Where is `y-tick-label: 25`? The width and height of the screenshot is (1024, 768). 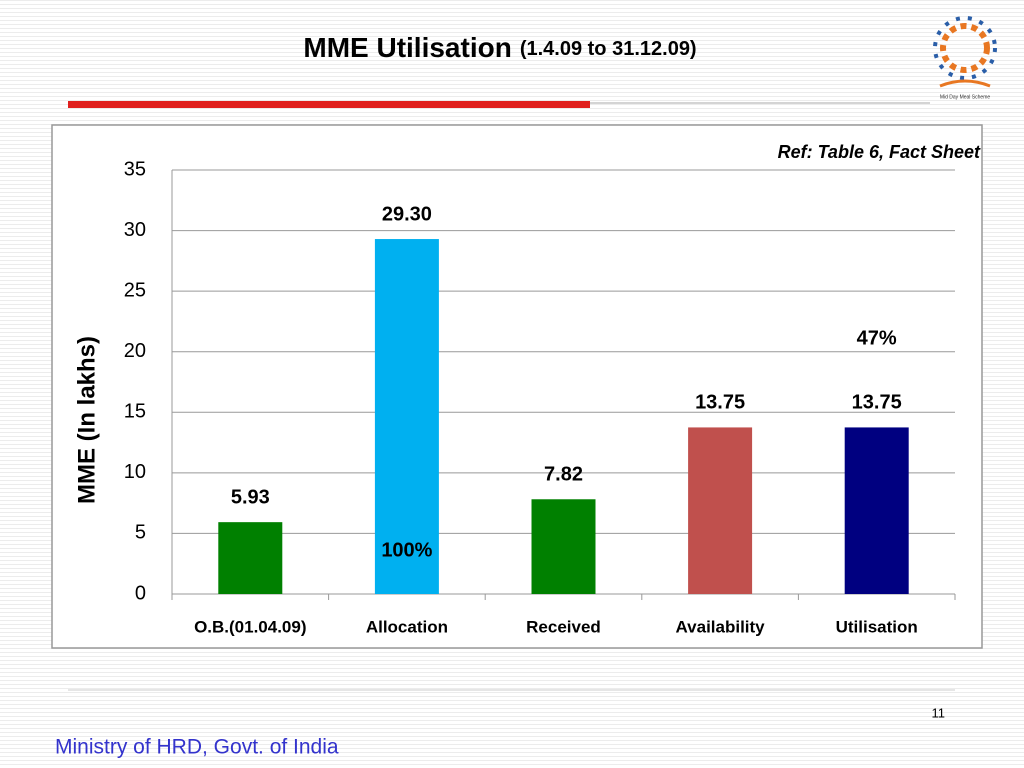 y-tick-label: 25 is located at coordinates (135, 290).